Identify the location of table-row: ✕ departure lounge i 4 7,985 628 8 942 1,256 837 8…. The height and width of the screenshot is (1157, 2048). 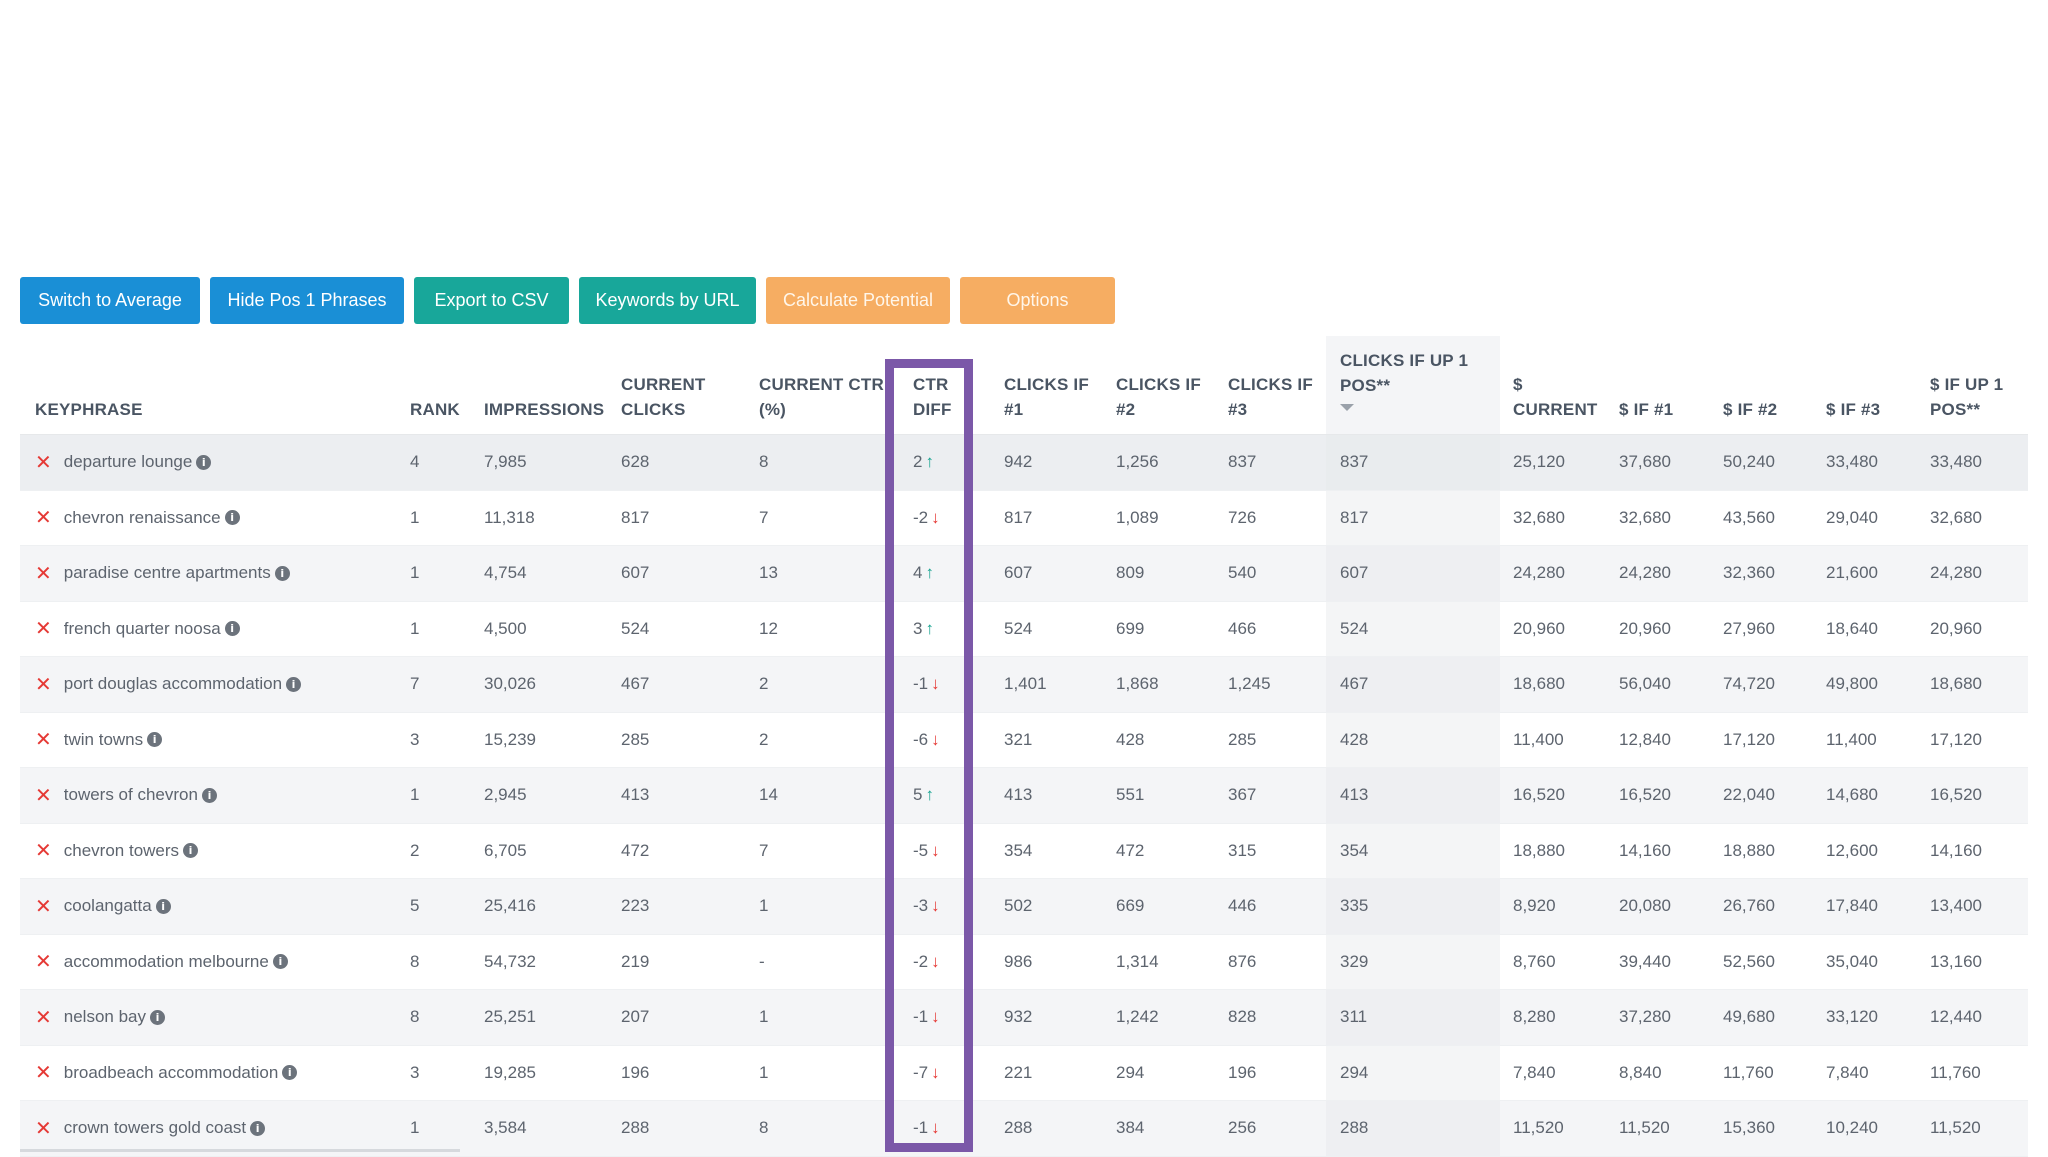
(1024, 463).